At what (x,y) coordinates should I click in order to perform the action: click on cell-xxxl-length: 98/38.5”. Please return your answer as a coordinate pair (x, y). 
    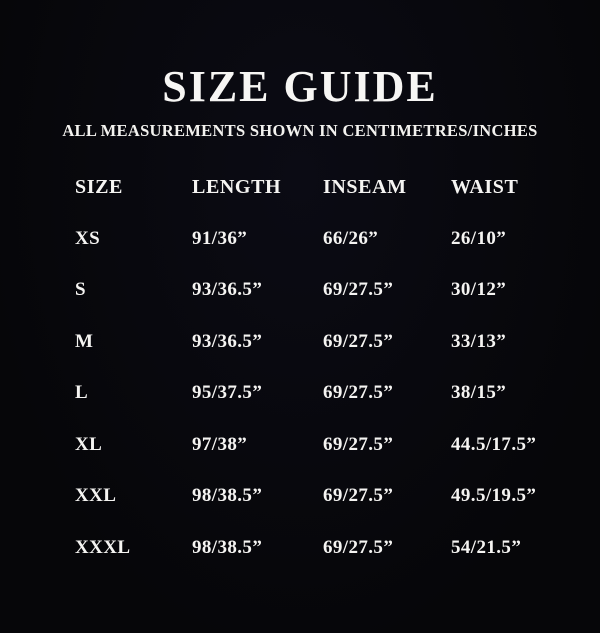
    Looking at the image, I should click on (227, 547).